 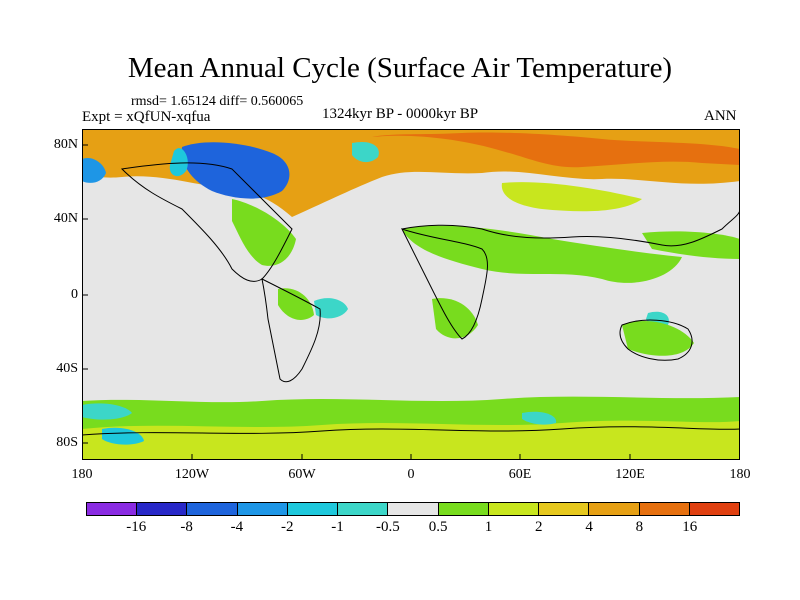 What do you see at coordinates (365, 152) in the screenshot?
I see `greenland-cyan` at bounding box center [365, 152].